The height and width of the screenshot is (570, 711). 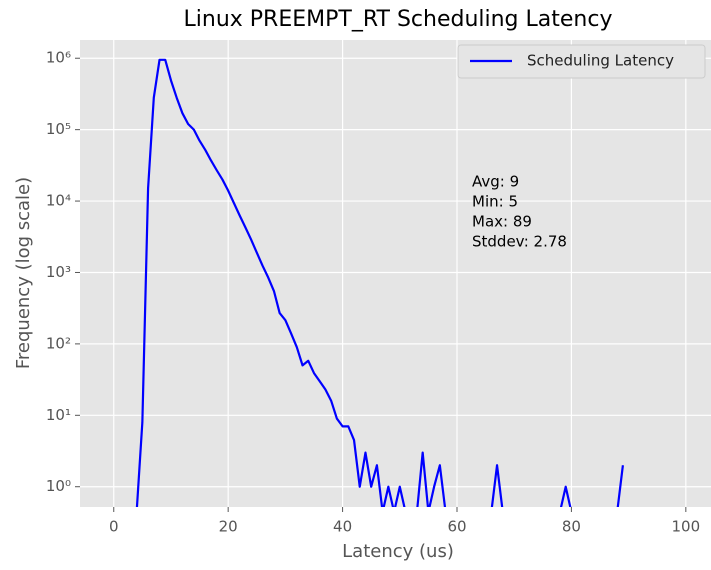 What do you see at coordinates (114, 527) in the screenshot?
I see `x-tick-label: 0` at bounding box center [114, 527].